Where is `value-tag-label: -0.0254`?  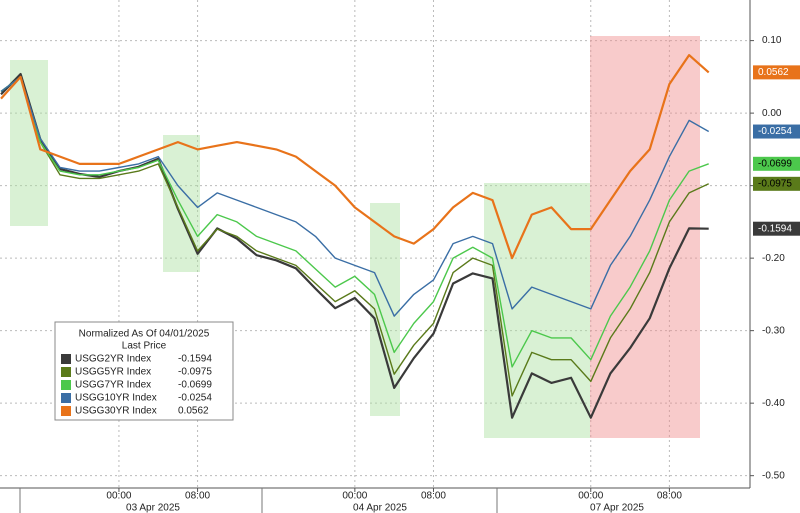 value-tag-label: -0.0254 is located at coordinates (775, 131).